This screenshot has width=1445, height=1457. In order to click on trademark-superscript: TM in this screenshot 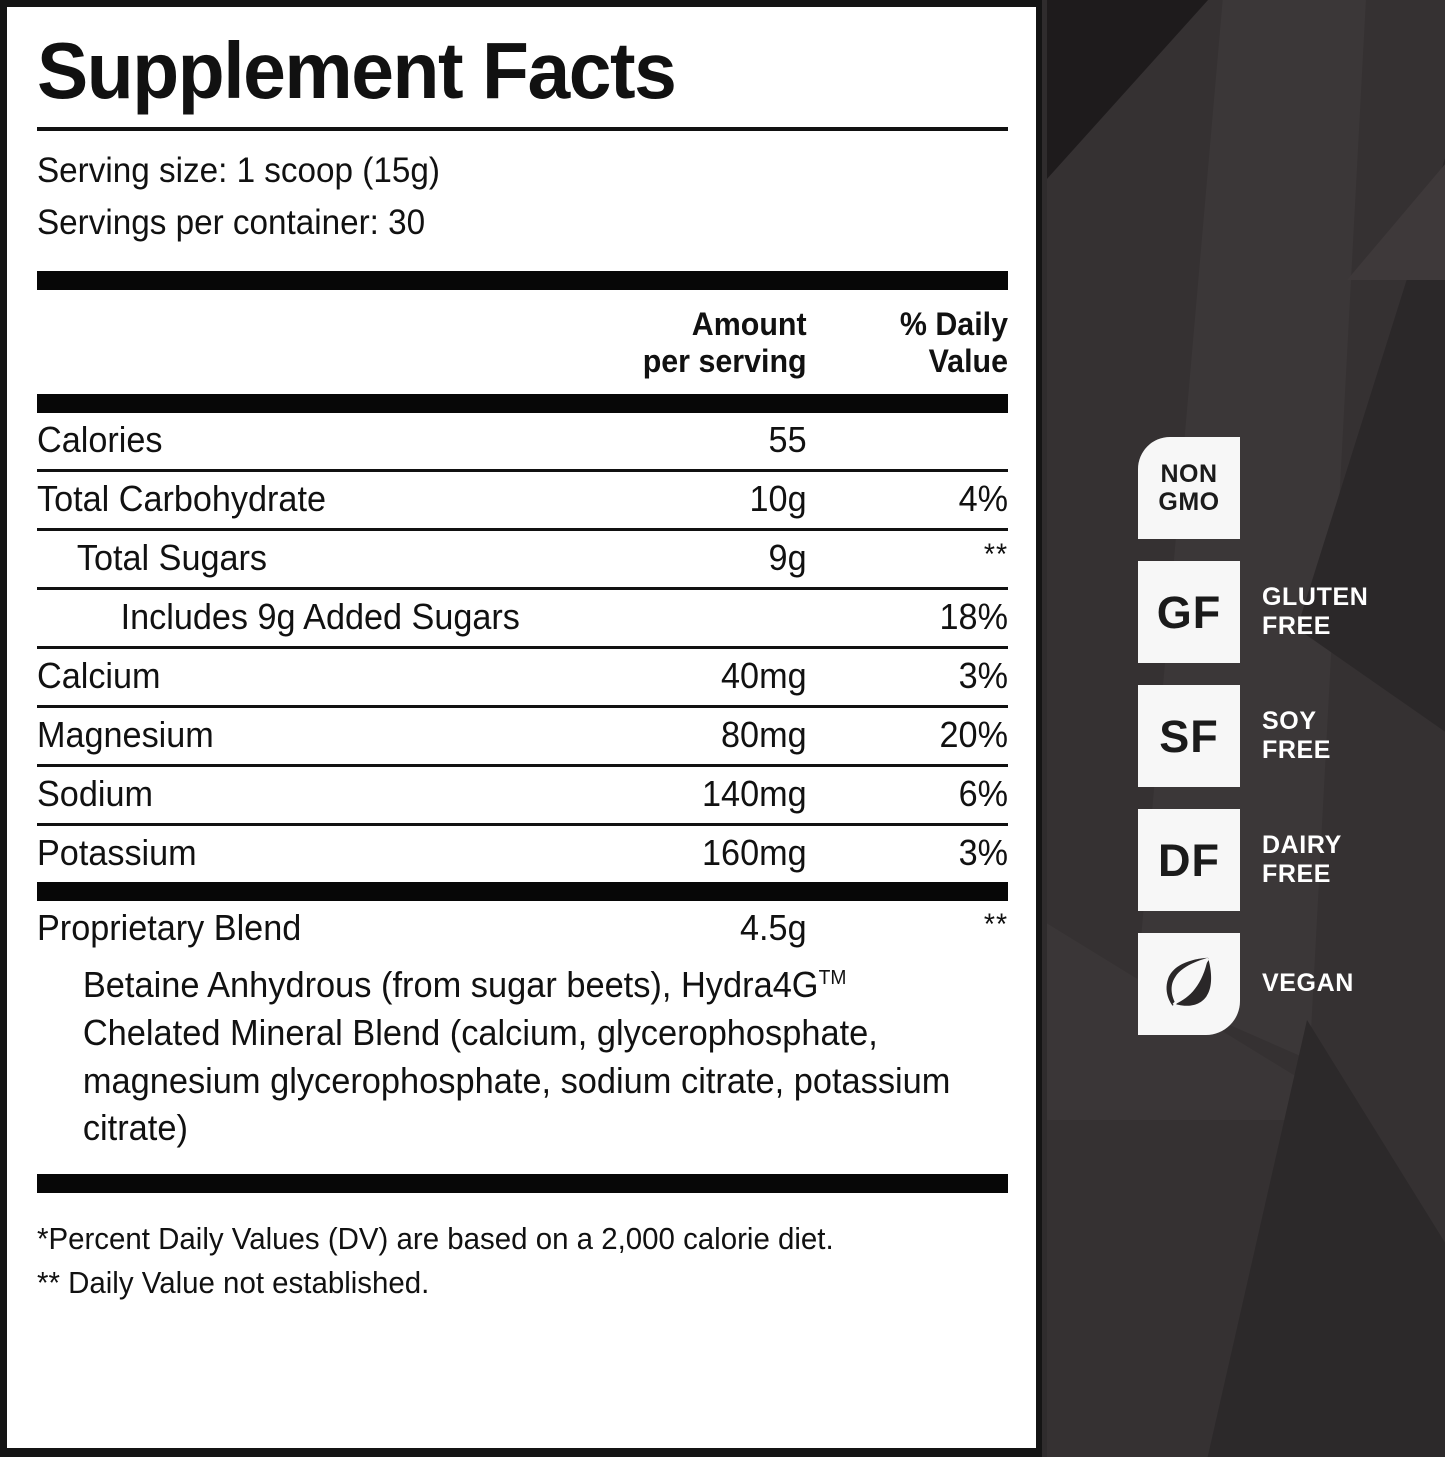, I will do `click(832, 978)`.